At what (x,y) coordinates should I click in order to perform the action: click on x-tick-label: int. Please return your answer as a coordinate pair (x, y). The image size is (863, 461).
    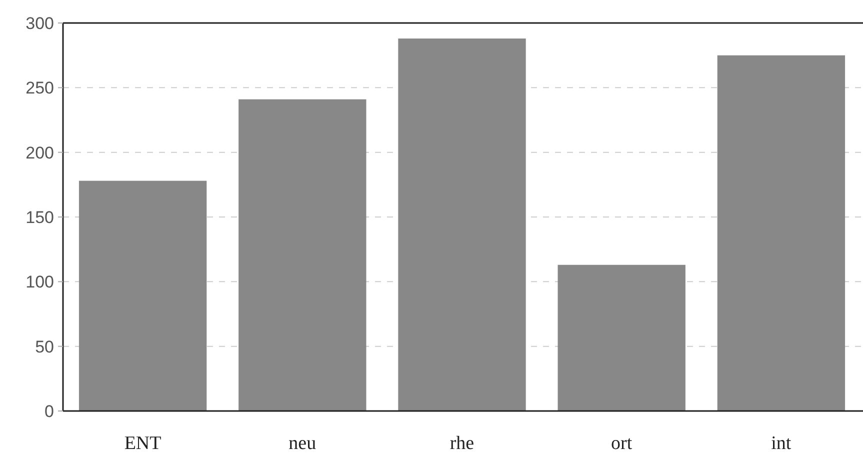
    Looking at the image, I should click on (781, 443).